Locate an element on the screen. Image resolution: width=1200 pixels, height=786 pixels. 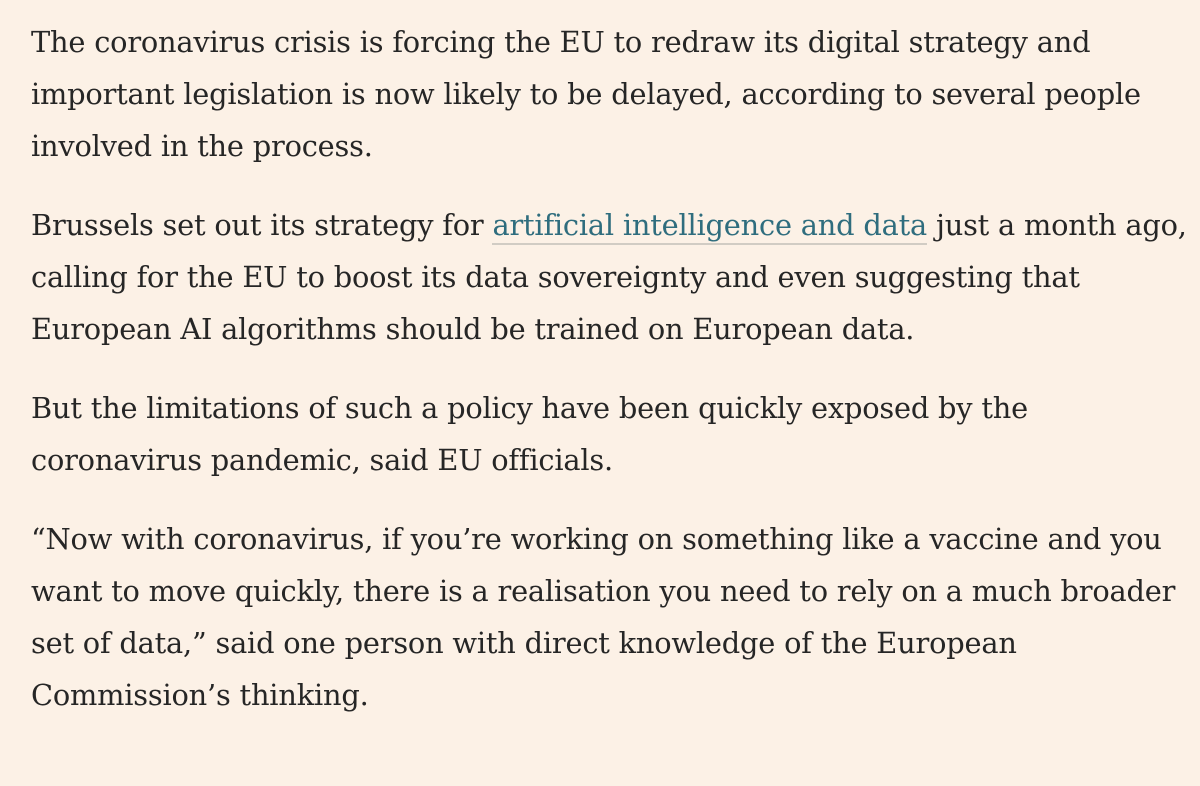
link-lead-text: Brussels set out its strategy for is located at coordinates (262, 225).